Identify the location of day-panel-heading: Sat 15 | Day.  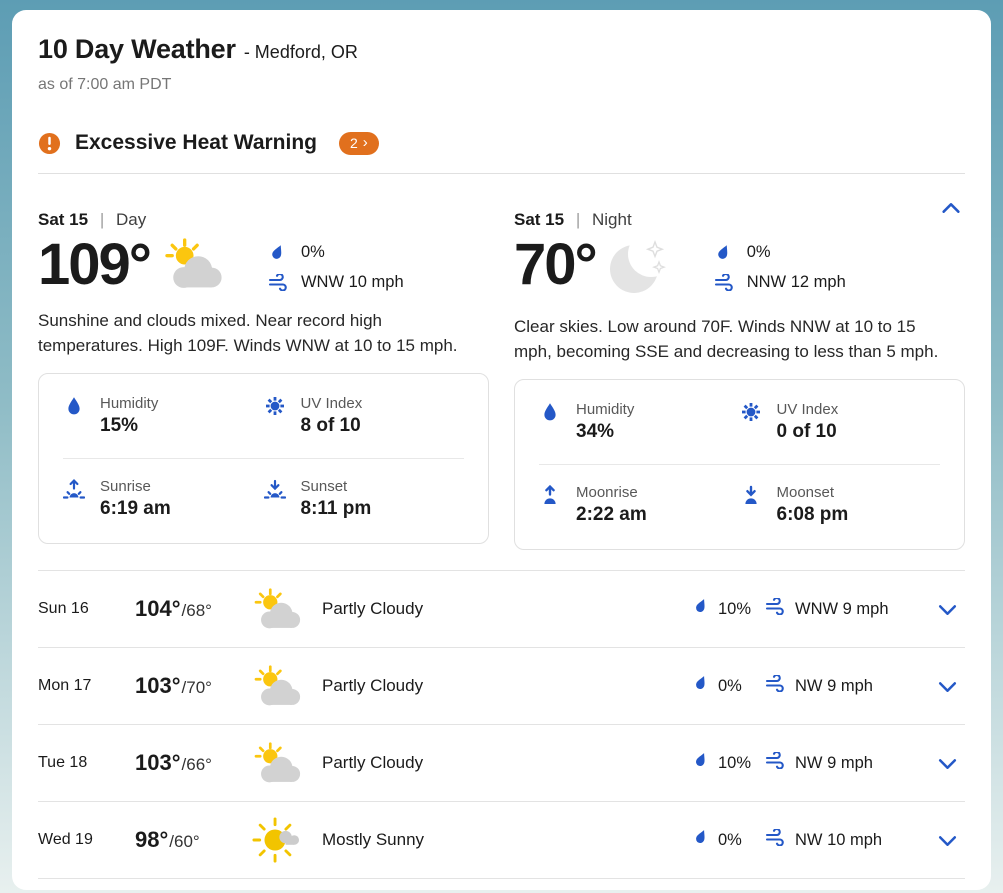
(263, 220).